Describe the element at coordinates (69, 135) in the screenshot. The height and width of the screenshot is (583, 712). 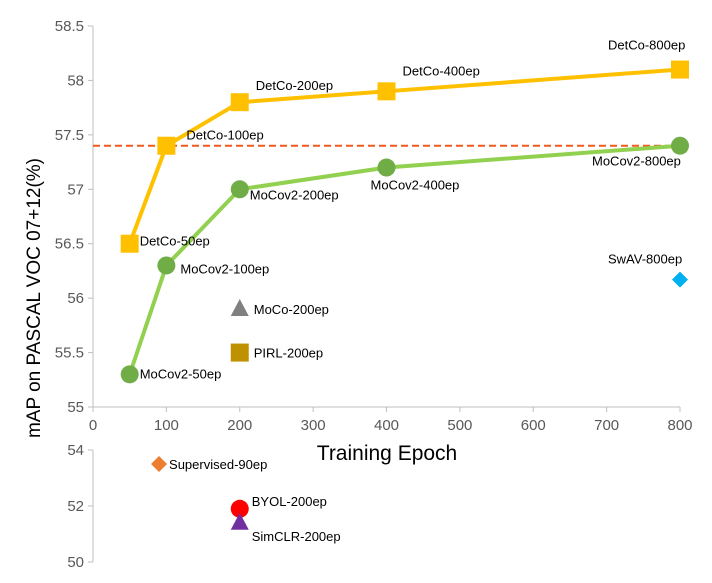
I see `y-tick-label: 57.5` at that location.